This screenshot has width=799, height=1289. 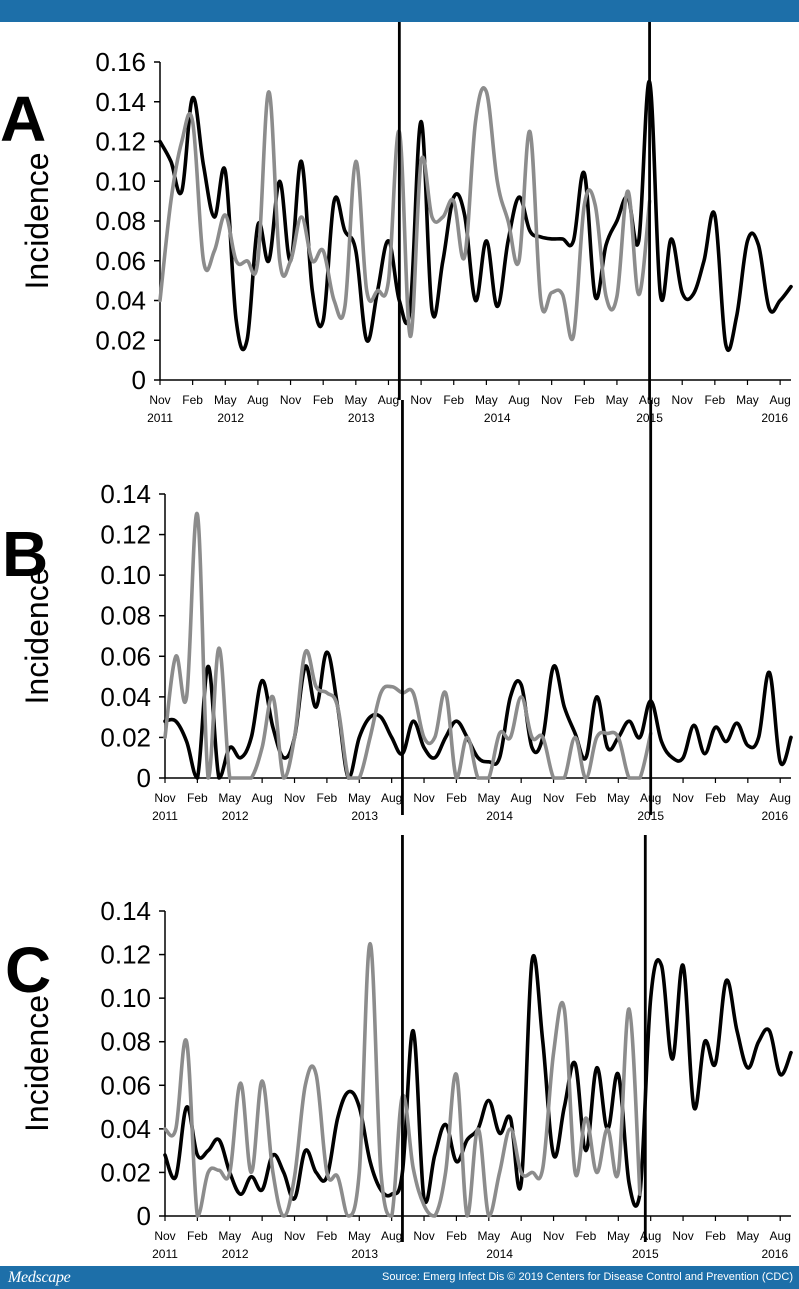 I want to click on x-tick-year: 2015, so click(x=645, y=1254).